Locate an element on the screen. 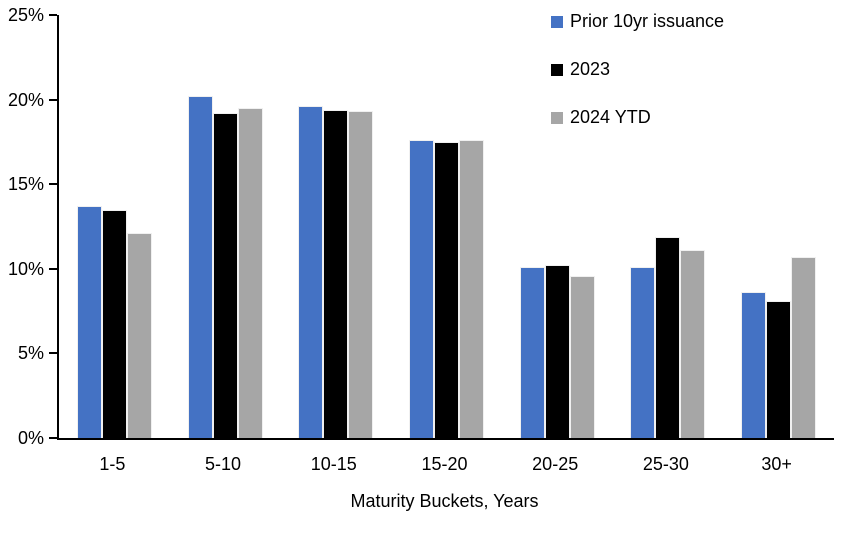  x-axis-title: Maturity Buckets, Years is located at coordinates (444, 501).